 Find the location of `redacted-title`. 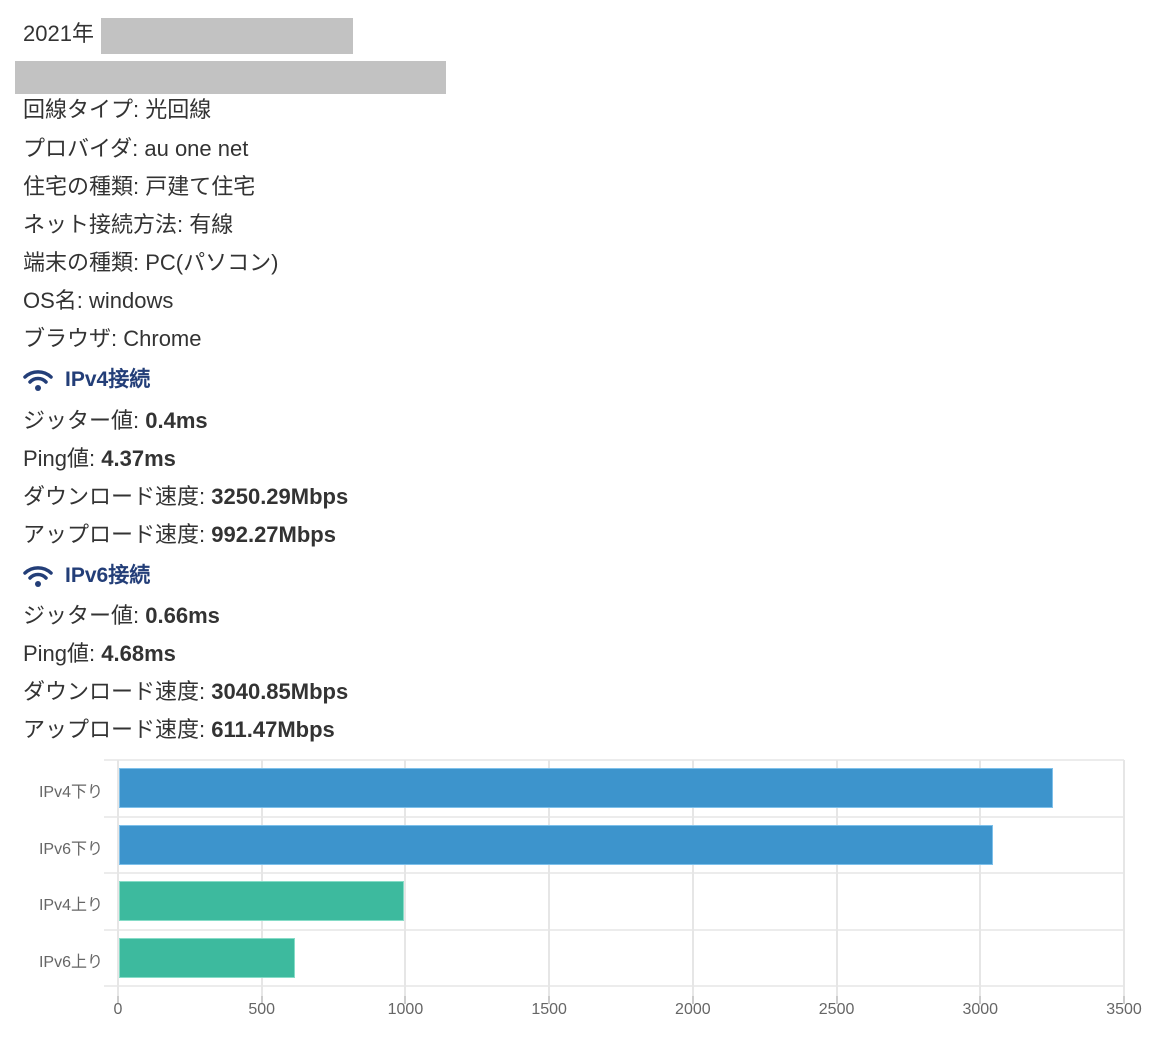

redacted-title is located at coordinates (230, 77).